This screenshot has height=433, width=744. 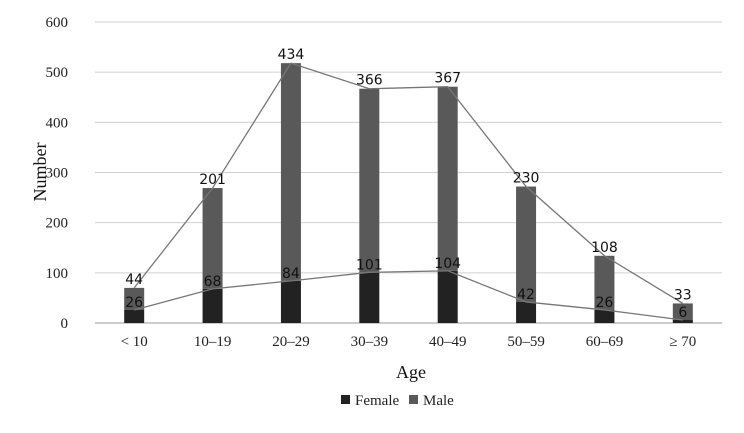 I want to click on data-label-male: 230, so click(x=526, y=179).